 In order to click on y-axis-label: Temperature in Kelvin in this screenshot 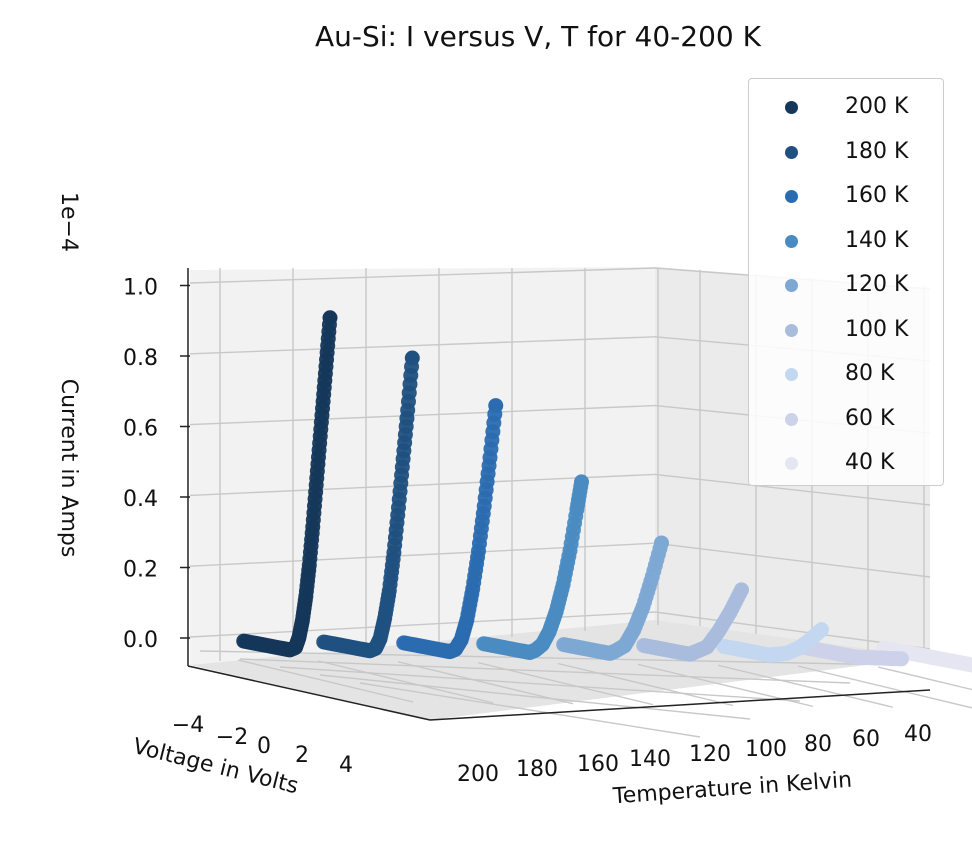, I will do `click(732, 789)`.